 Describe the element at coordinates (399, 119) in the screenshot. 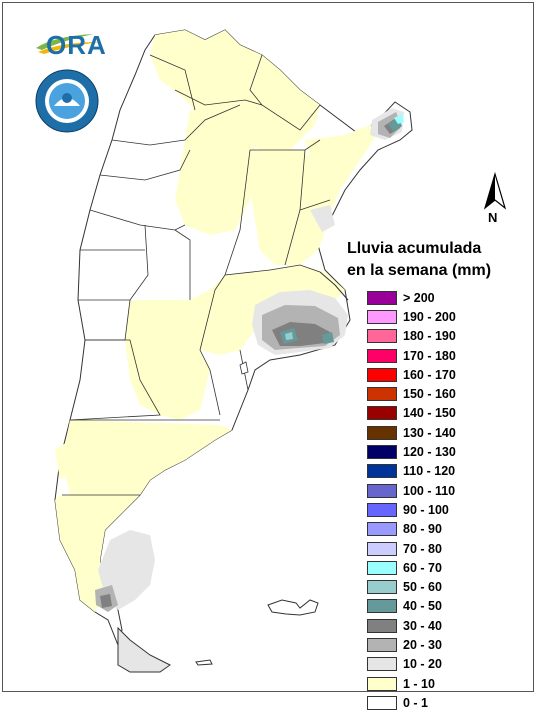

I see `rain-60-70-area` at that location.